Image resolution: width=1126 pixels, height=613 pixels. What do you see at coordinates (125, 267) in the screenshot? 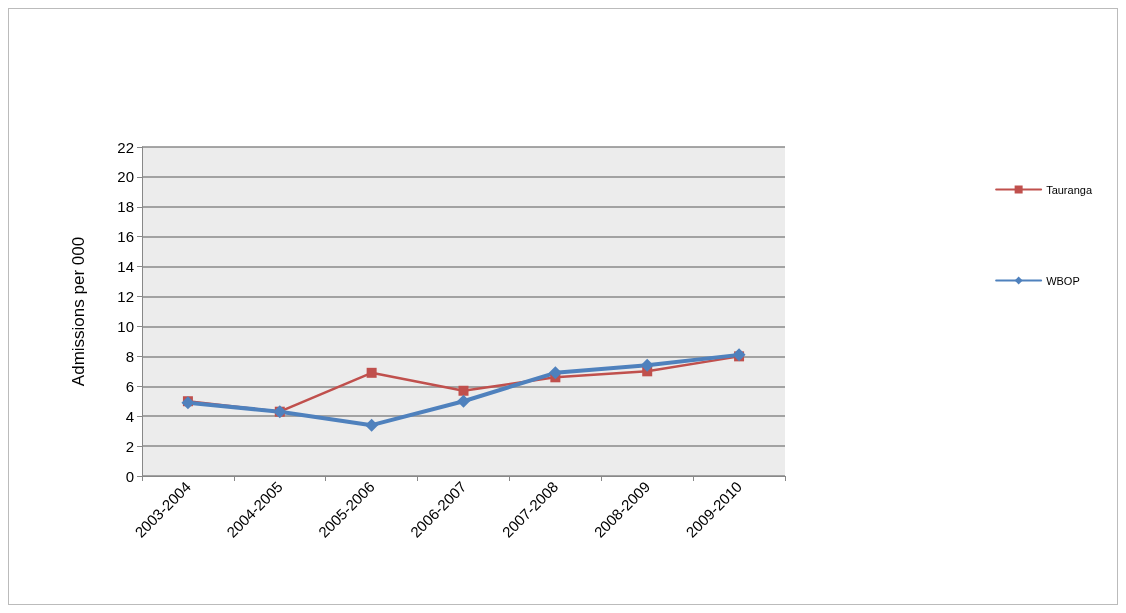
I see `y-tick-label: 14` at bounding box center [125, 267].